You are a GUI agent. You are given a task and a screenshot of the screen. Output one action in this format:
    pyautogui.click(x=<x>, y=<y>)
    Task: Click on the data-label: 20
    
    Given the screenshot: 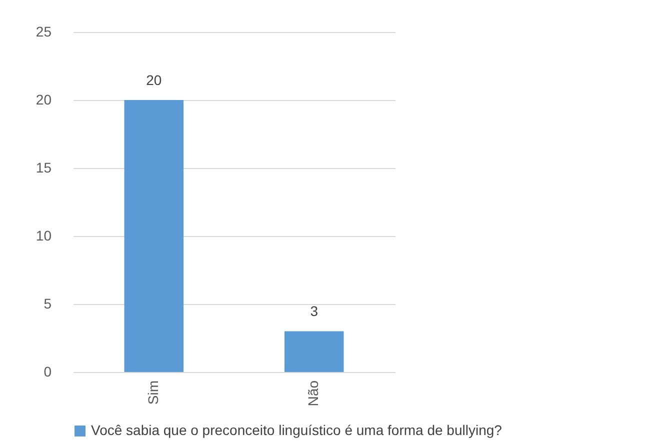 What is the action you would take?
    pyautogui.click(x=154, y=80)
    